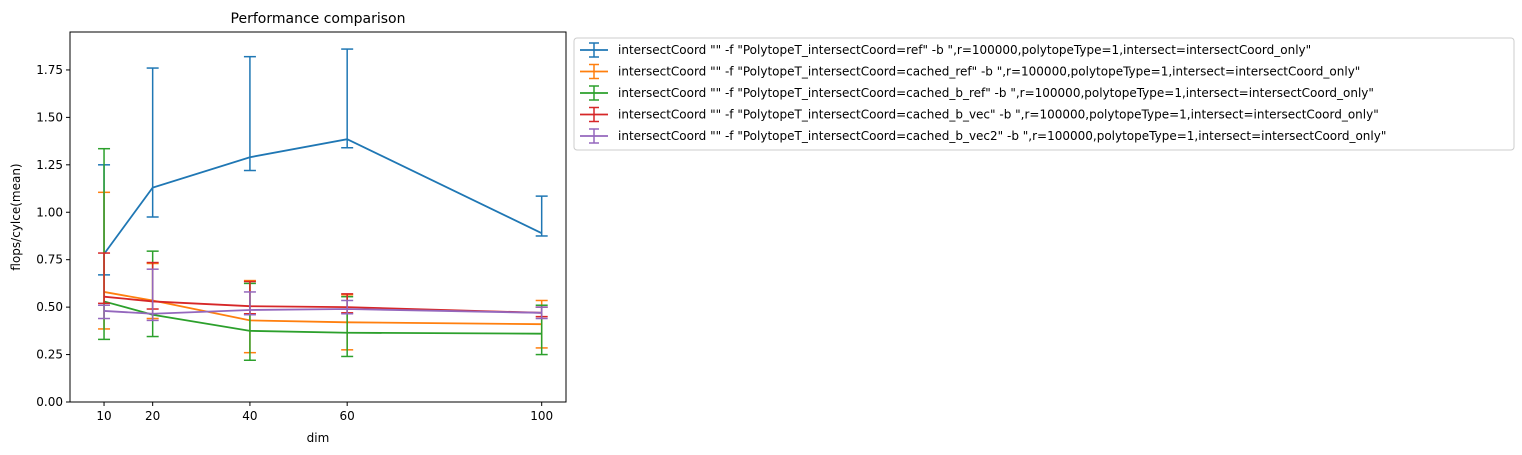 Image resolution: width=1522 pixels, height=455 pixels. I want to click on y-axis-title: flops/cylce(mean), so click(16, 216).